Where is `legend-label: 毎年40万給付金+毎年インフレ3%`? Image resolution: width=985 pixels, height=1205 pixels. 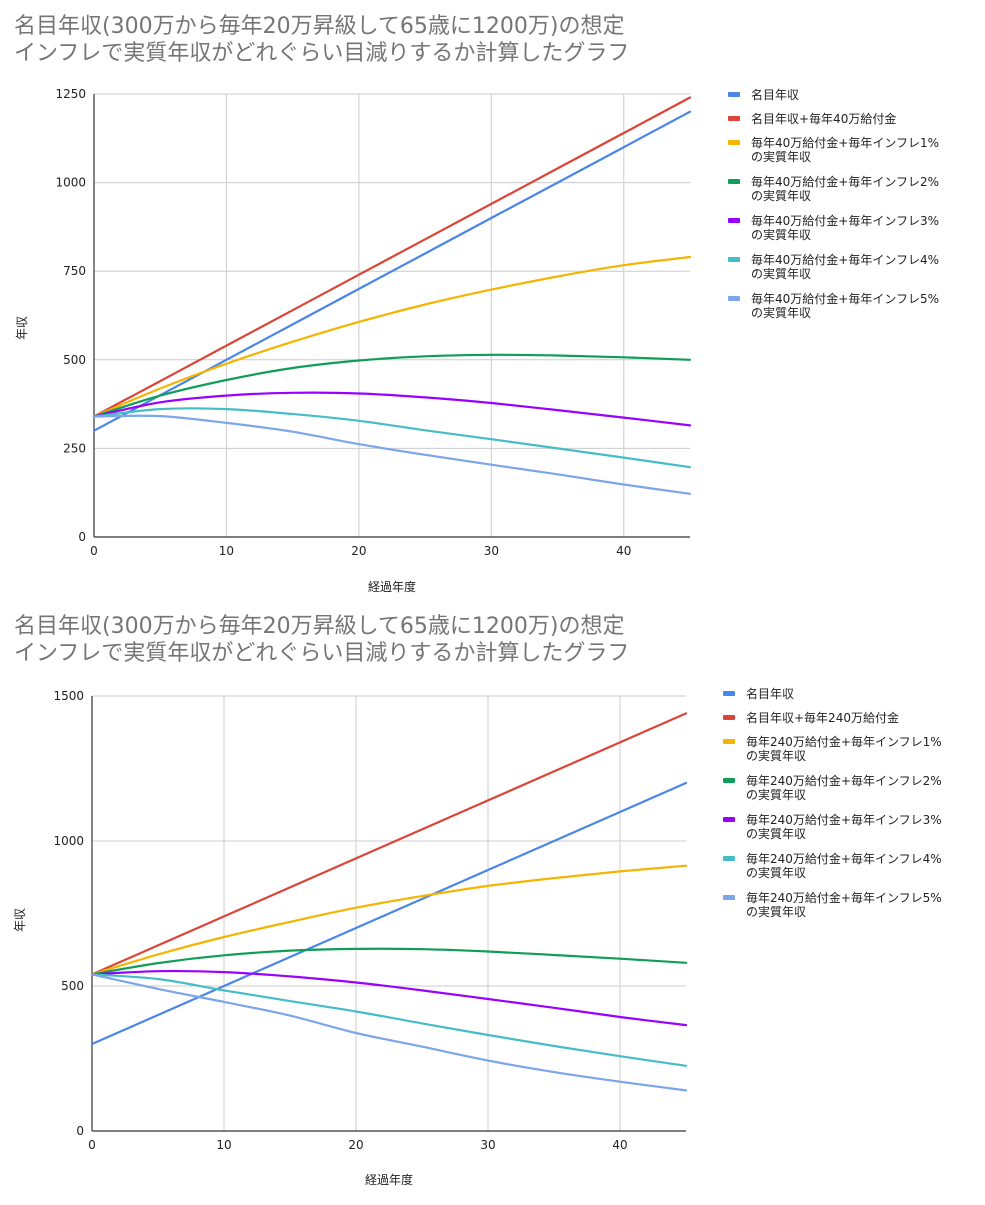 legend-label: 毎年40万給付金+毎年インフレ3% is located at coordinates (845, 220).